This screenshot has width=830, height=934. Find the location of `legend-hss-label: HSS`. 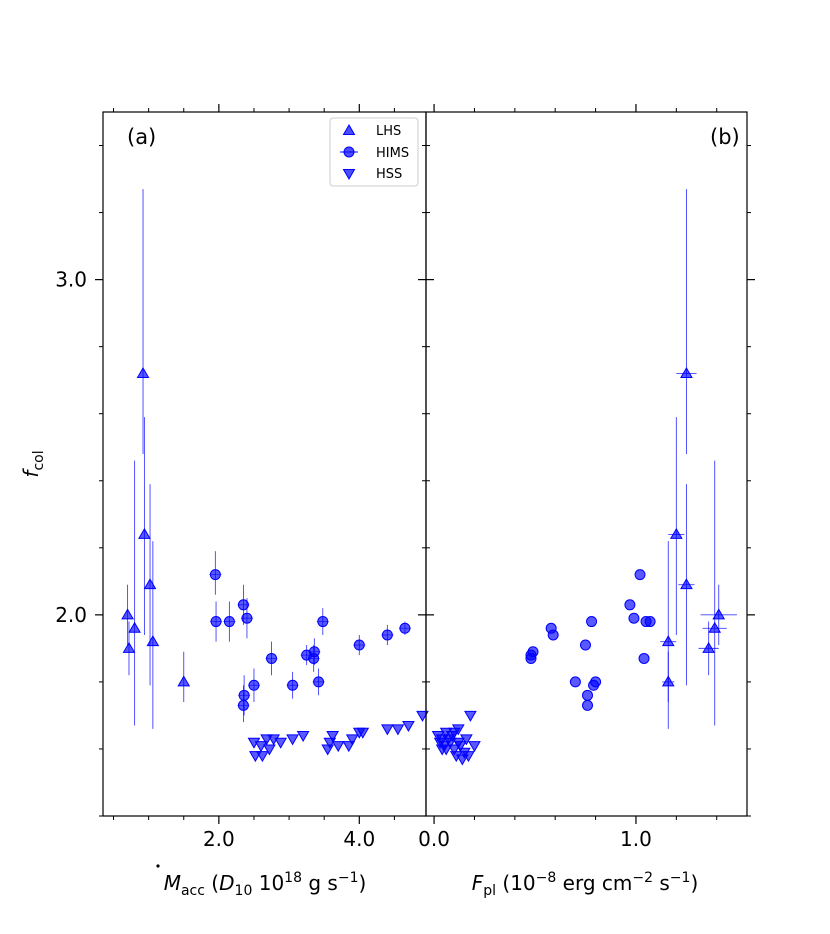

legend-hss-label: HSS is located at coordinates (389, 174).